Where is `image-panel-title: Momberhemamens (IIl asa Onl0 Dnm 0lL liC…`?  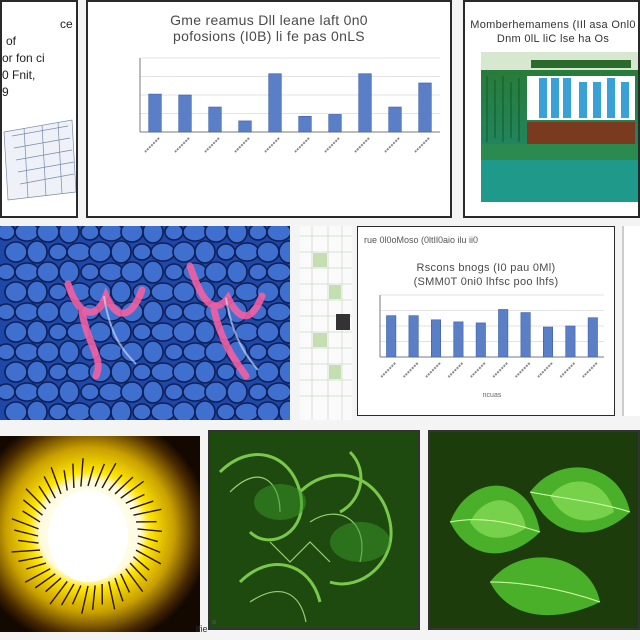 image-panel-title: Momberhemamens (IIl asa Onl0 Dnm 0lL liC… is located at coordinates (553, 32).